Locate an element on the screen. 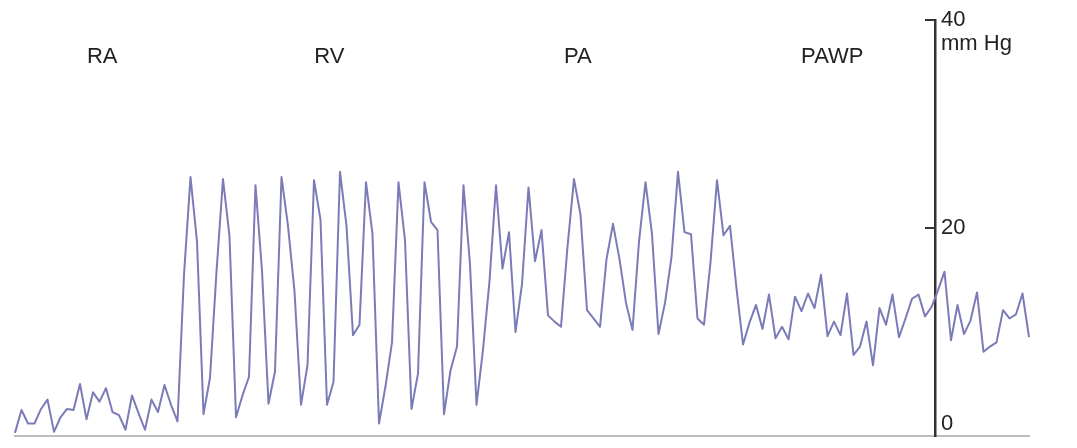 This screenshot has width=1077, height=448. annotation: RA is located at coordinates (102, 56).